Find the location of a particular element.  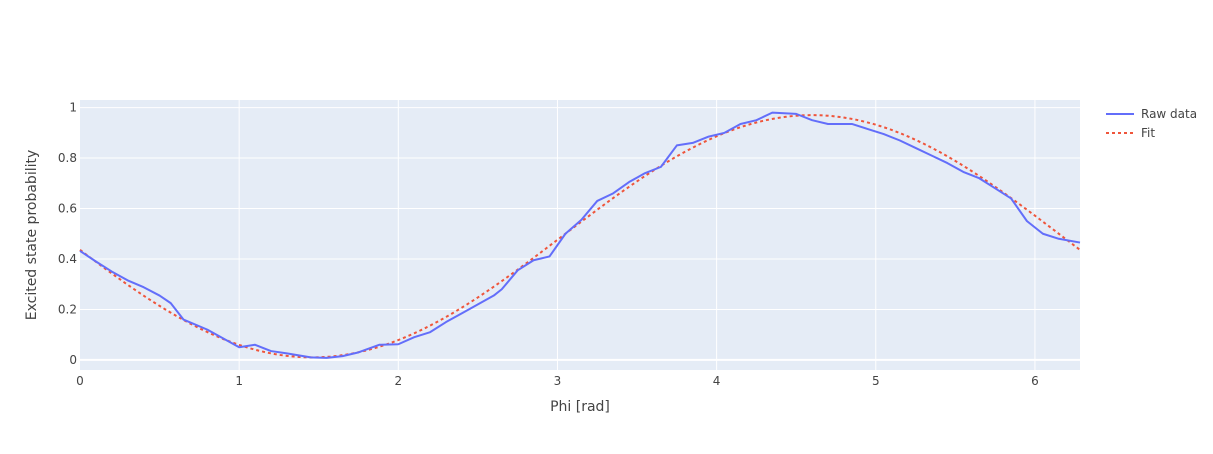

legend-label-raw-data: Raw data is located at coordinates (1169, 114).